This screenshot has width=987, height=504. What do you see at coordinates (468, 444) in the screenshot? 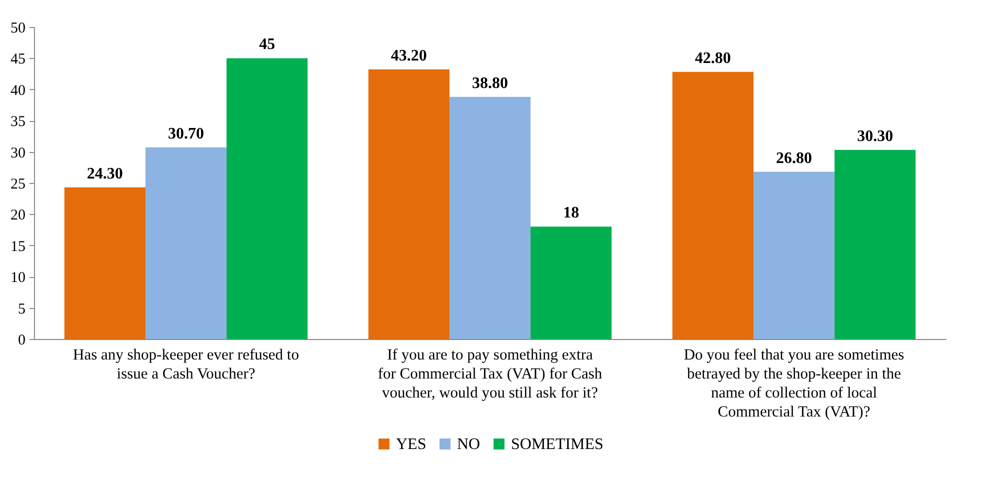
I see `legend-label: NO` at bounding box center [468, 444].